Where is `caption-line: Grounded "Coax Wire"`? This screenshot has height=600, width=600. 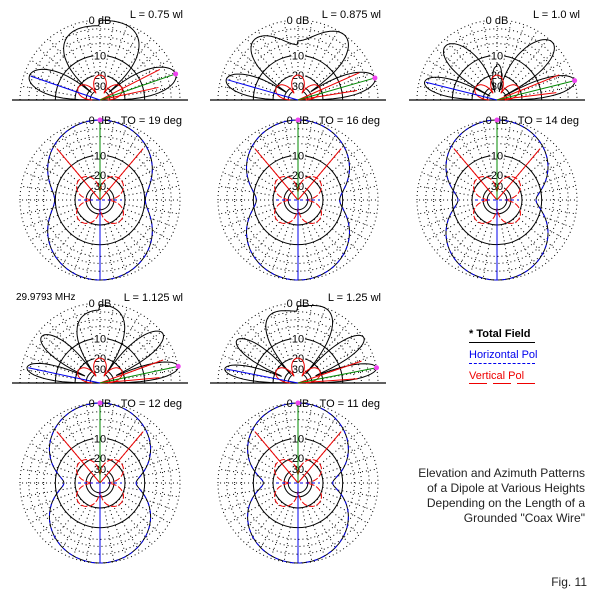 caption-line: Grounded "Coax Wire" is located at coordinates (524, 518).